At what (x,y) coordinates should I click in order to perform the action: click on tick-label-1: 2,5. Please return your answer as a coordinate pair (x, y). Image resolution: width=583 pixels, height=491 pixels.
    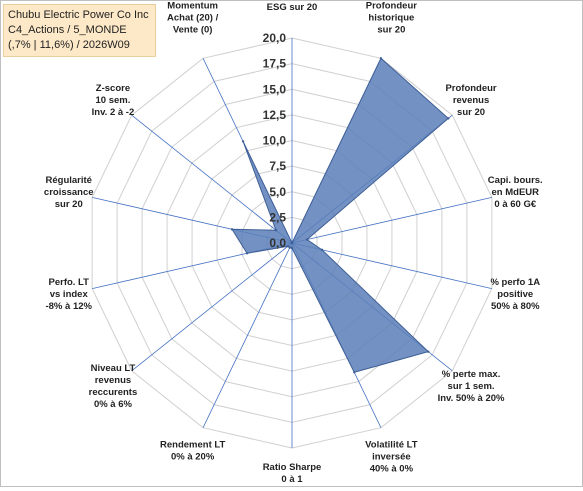
    Looking at the image, I should click on (277, 217).